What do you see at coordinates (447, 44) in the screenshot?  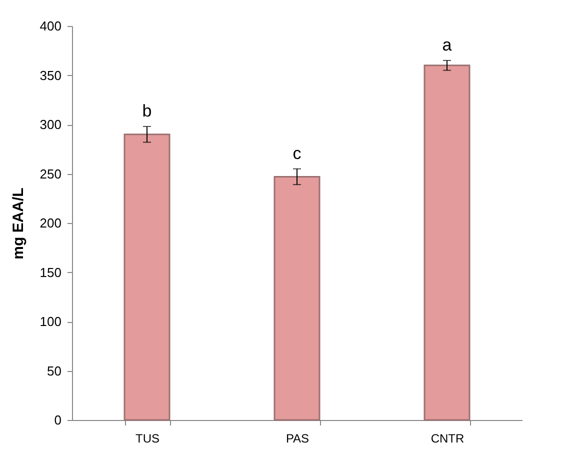 I see `annotation: a` at bounding box center [447, 44].